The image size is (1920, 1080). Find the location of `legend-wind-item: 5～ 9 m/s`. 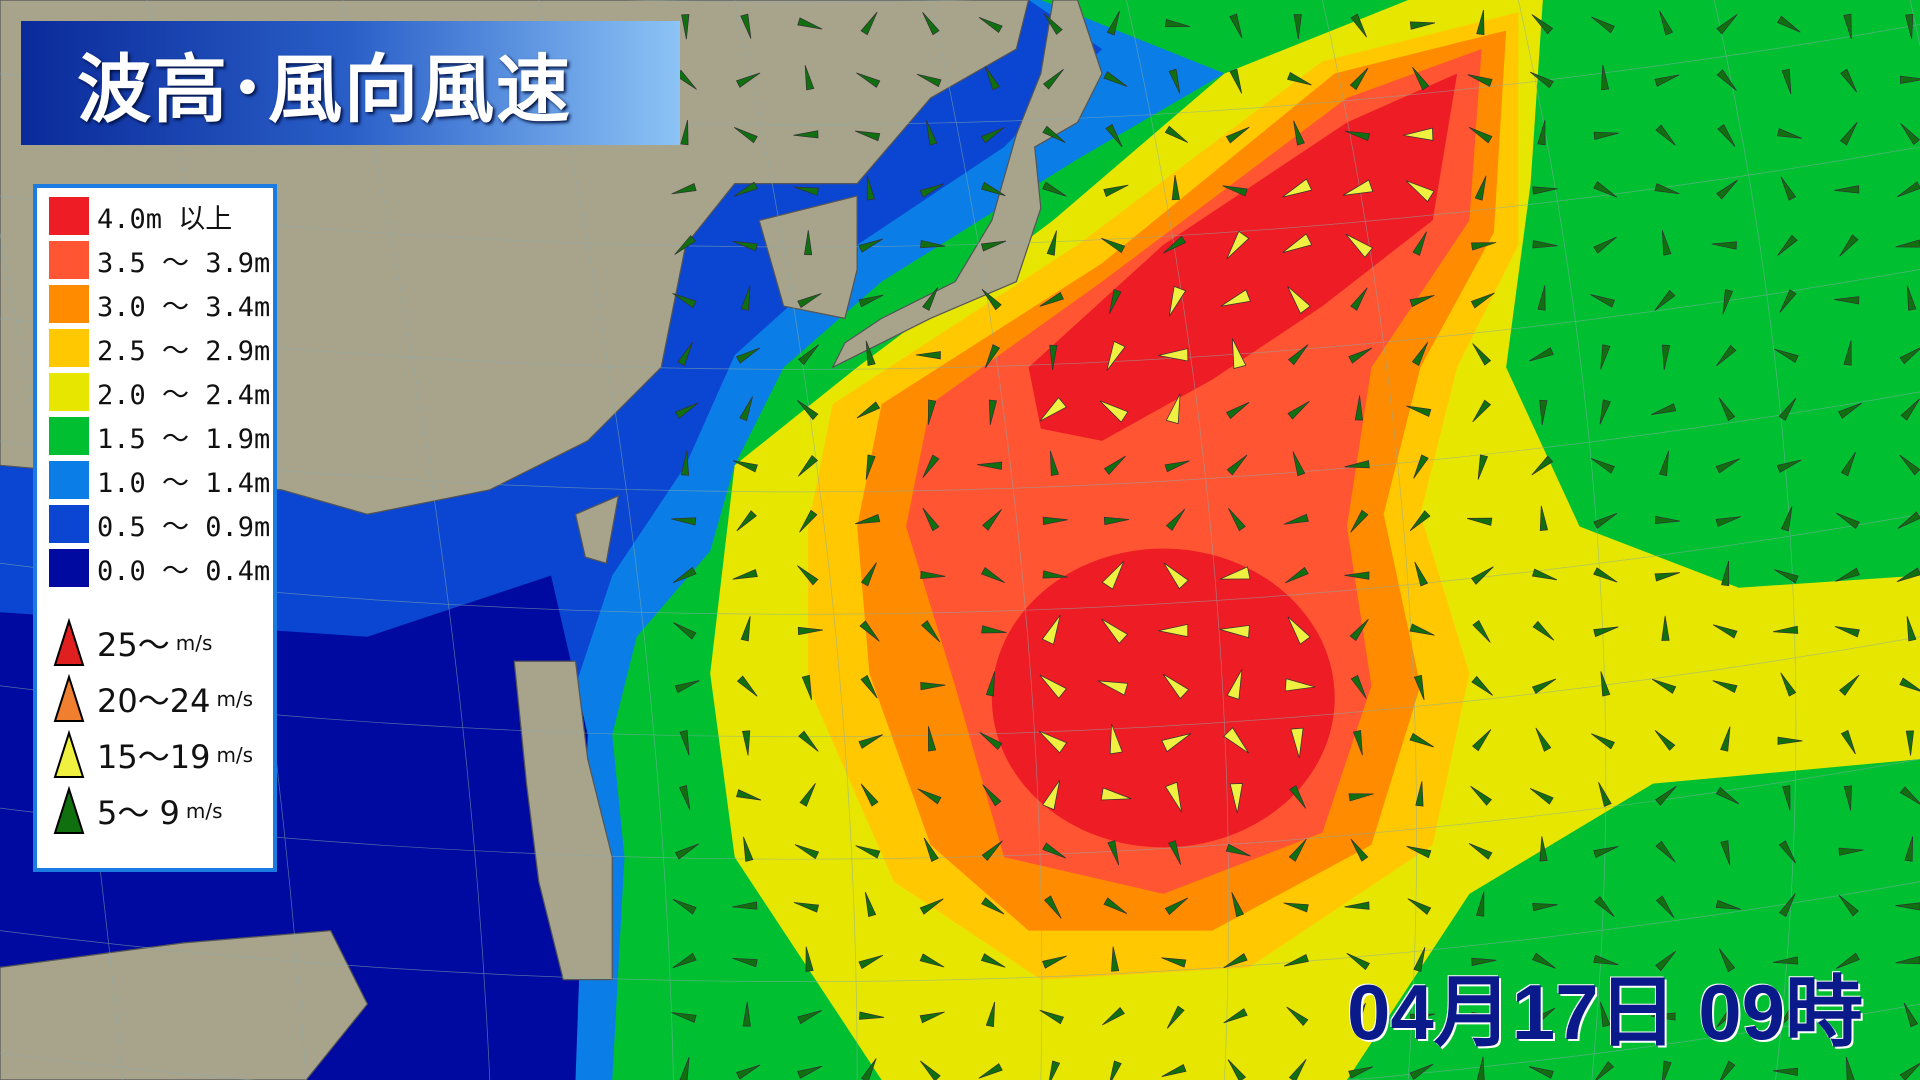

legend-wind-item: 5～ 9 m/s is located at coordinates (136, 811).